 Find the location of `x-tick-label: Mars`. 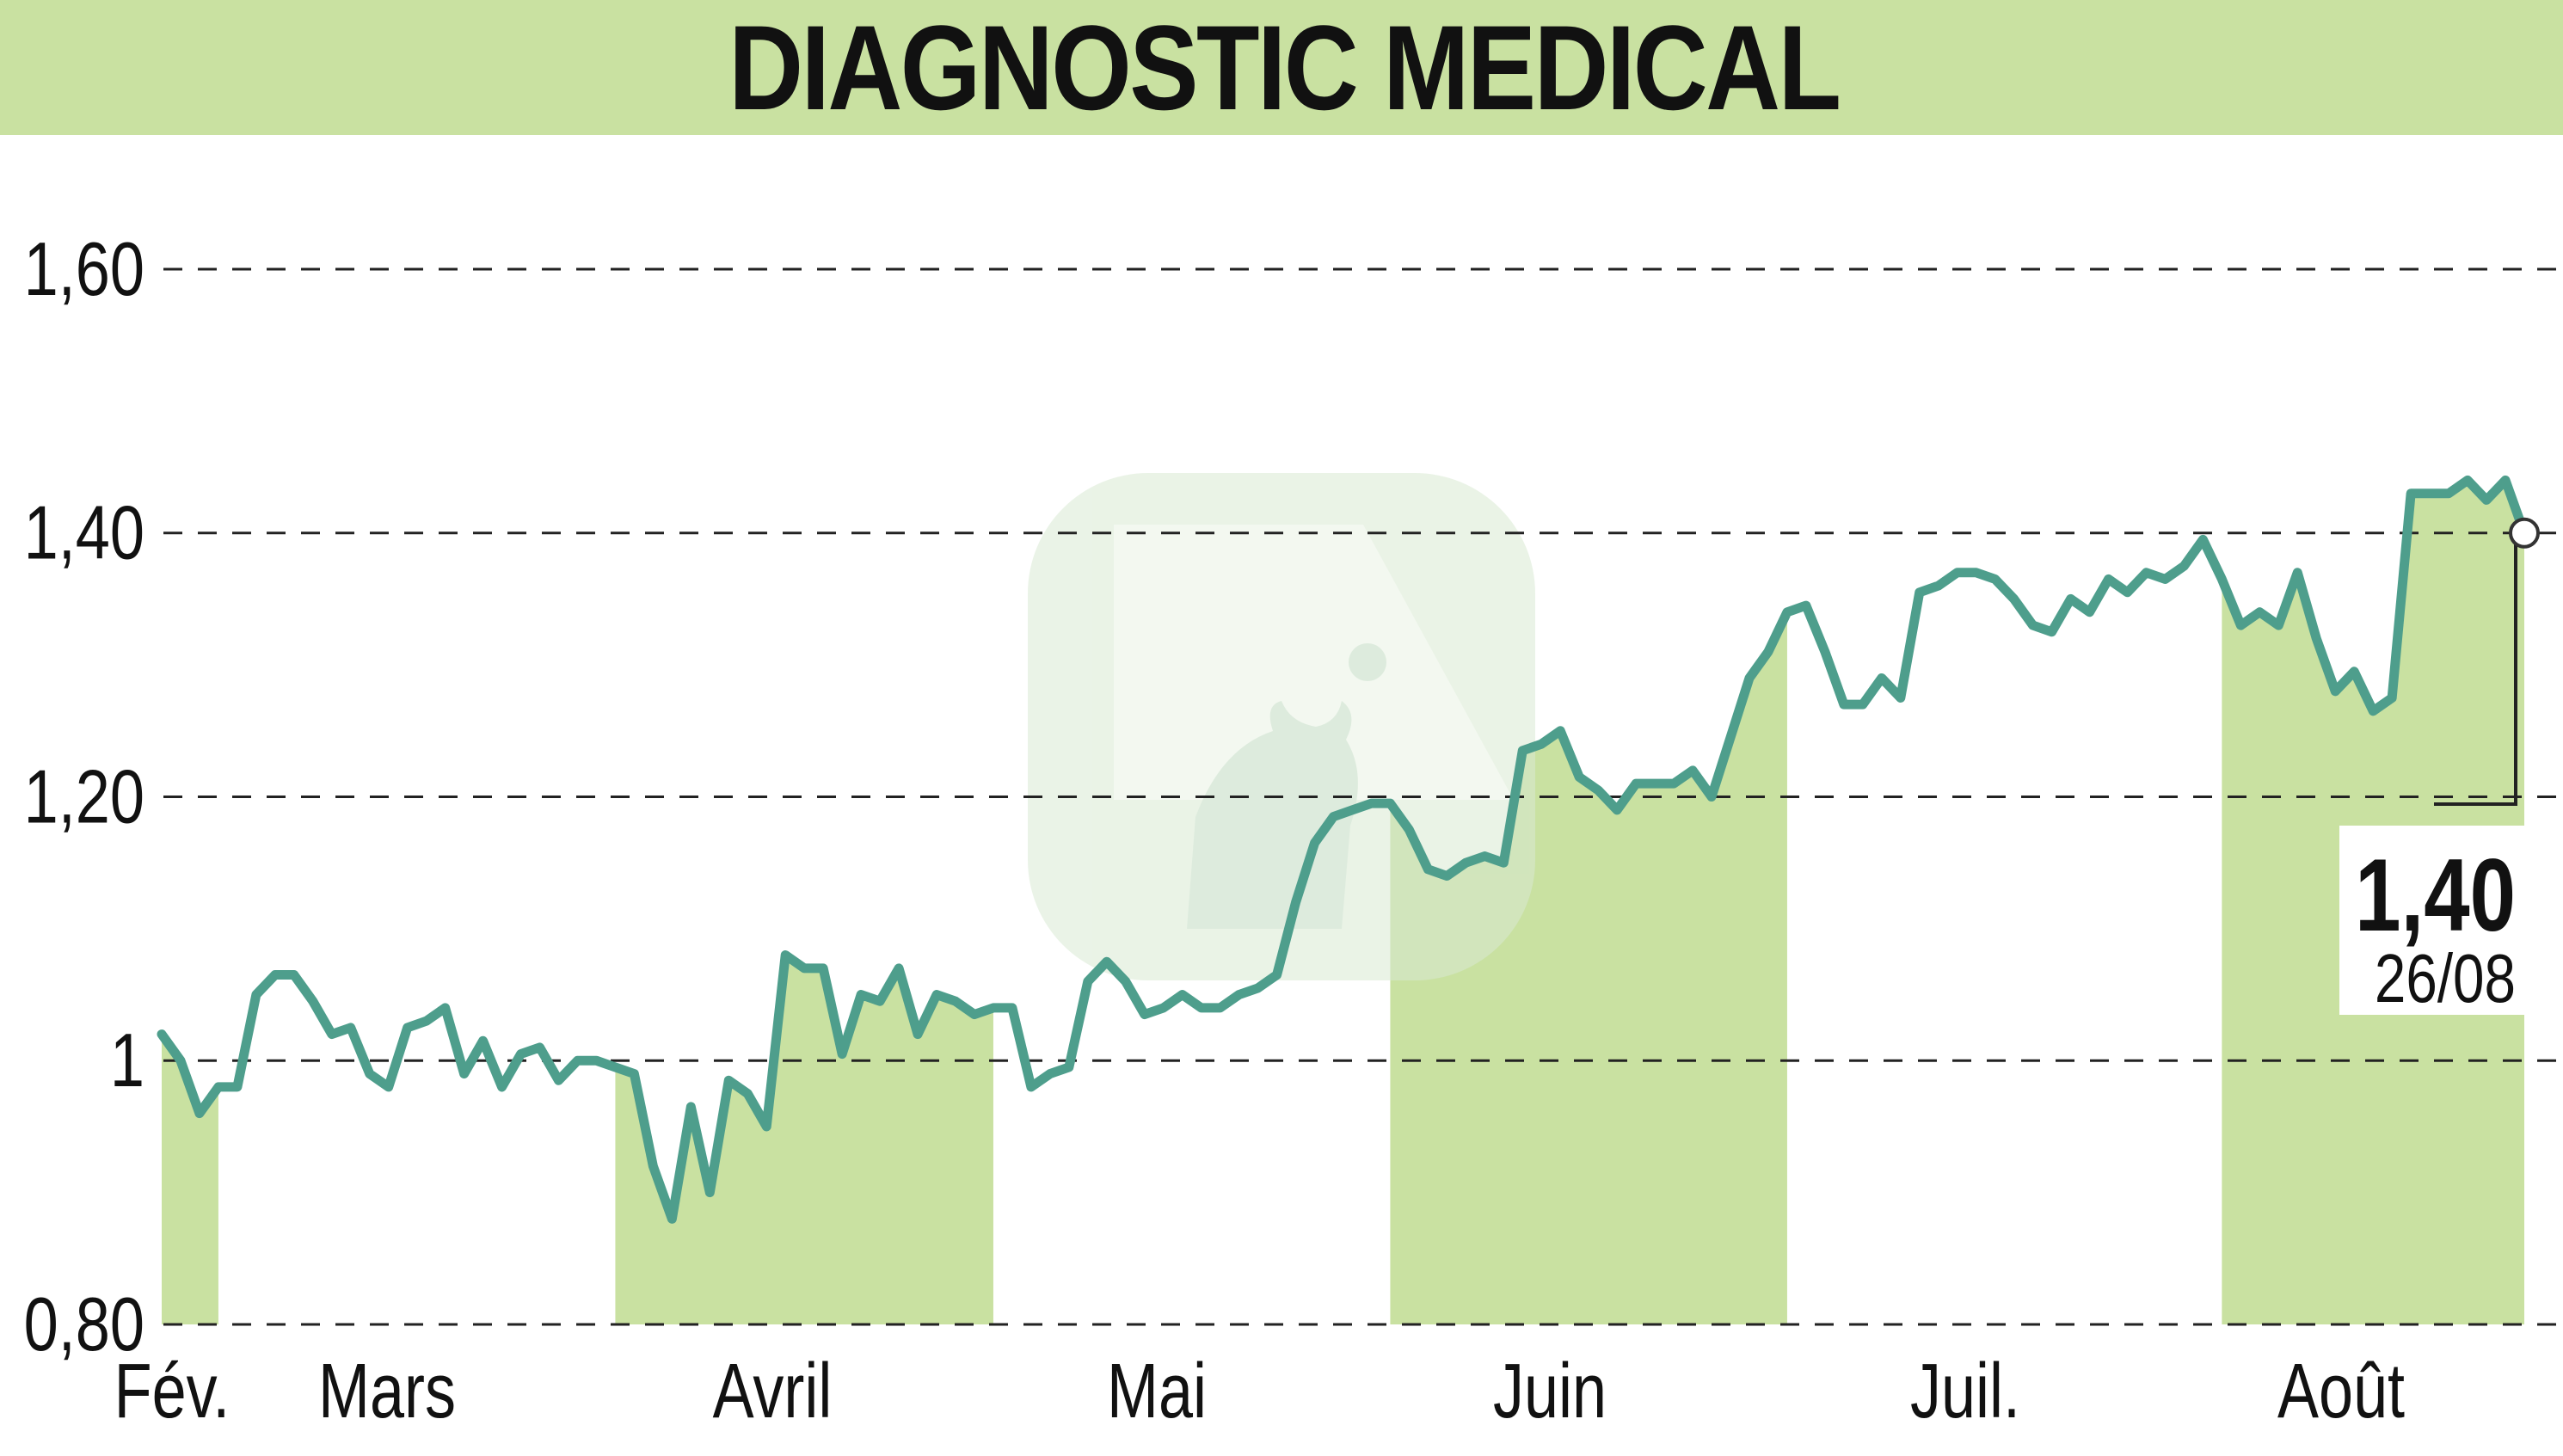

x-tick-label: Mars is located at coordinates (387, 1391).